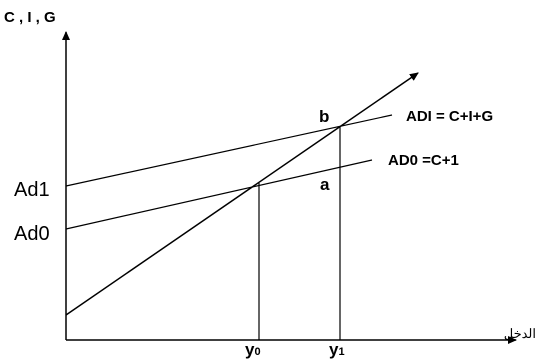 The width and height of the screenshot is (537, 360). What do you see at coordinates (325, 184) in the screenshot?
I see `point-a-label: a` at bounding box center [325, 184].